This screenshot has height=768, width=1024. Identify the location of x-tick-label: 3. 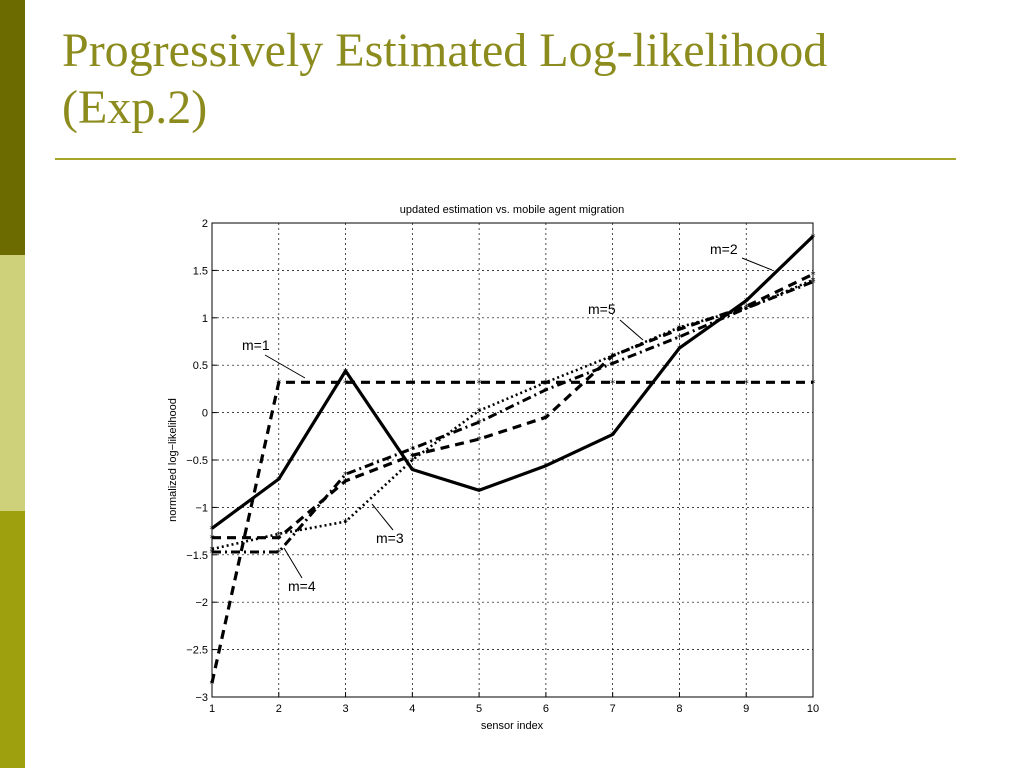
(345, 709).